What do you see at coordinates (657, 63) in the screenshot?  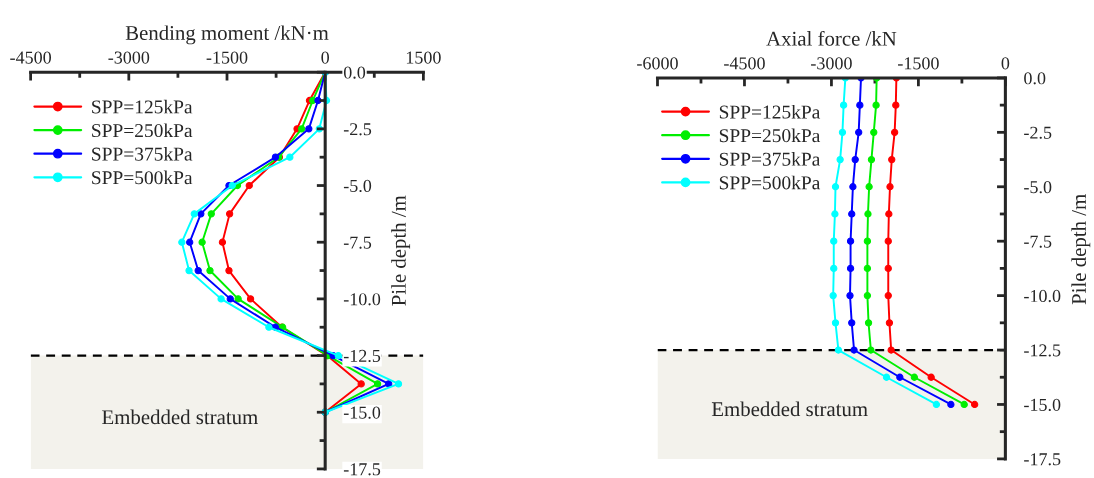 I see `x-tick-label: -6000` at bounding box center [657, 63].